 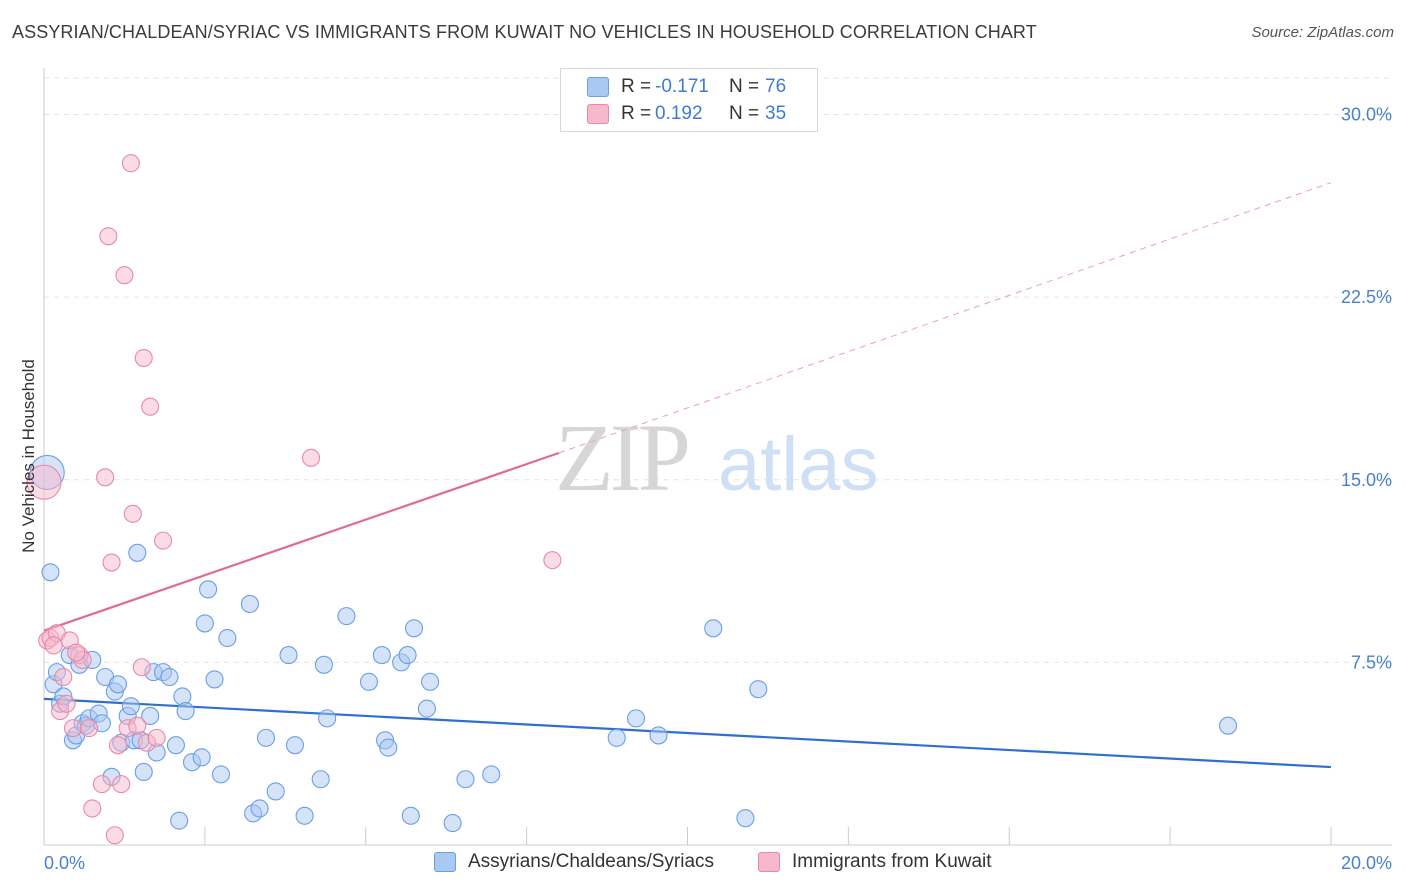 What do you see at coordinates (682, 86) in the screenshot?
I see `legend-r-value: -0.171` at bounding box center [682, 86].